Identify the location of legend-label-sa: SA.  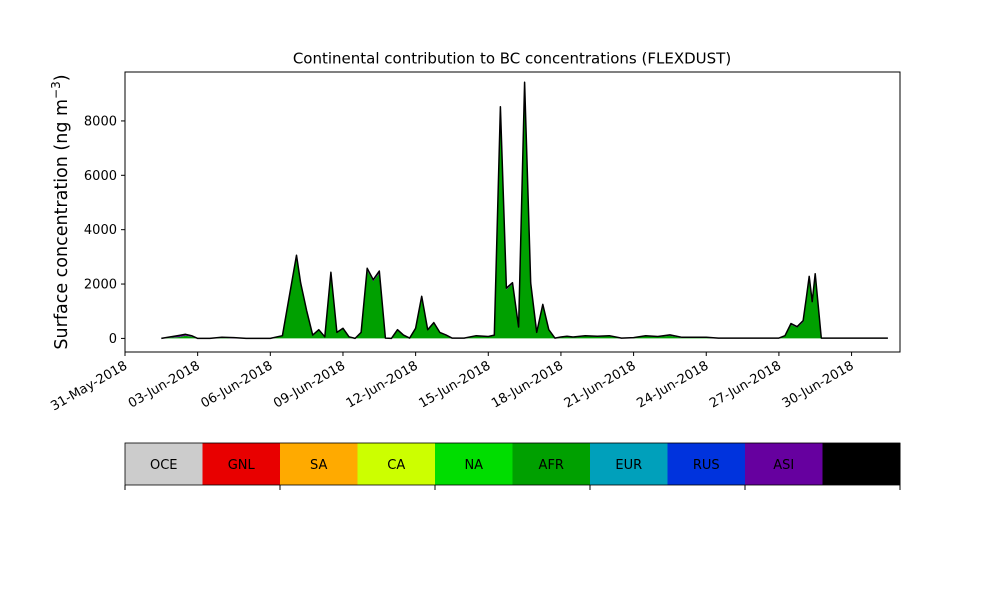
(318, 465).